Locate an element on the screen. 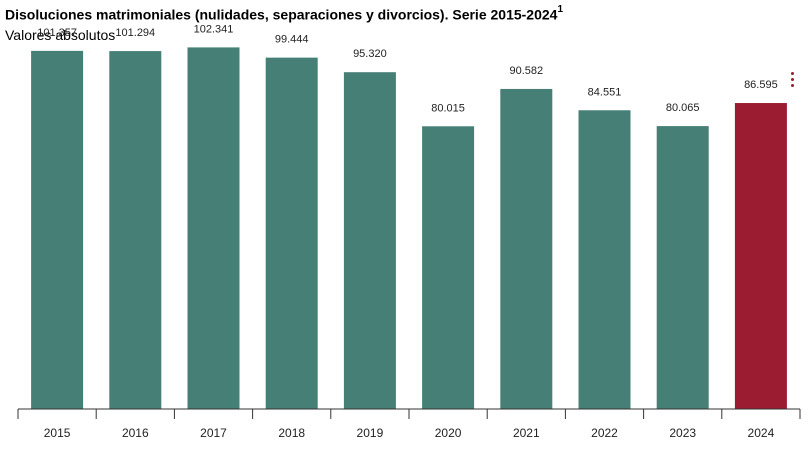 Image resolution: width=808 pixels, height=449 pixels. x-tick-label-2021: 2021 is located at coordinates (526, 433).